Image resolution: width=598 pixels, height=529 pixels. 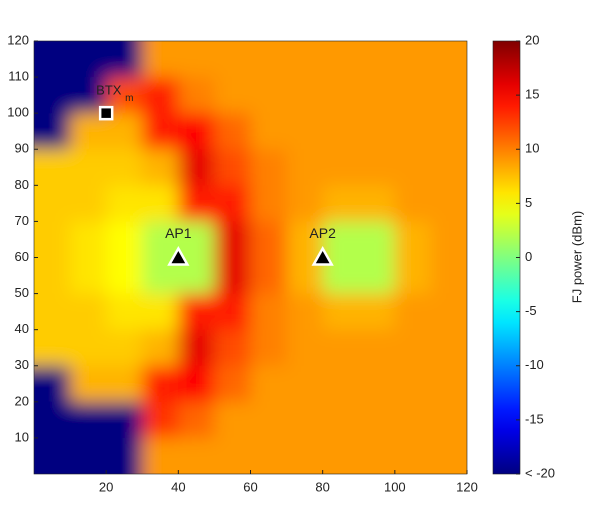 What do you see at coordinates (576, 257) in the screenshot?
I see `colorbar-label: FJ power (dBm)` at bounding box center [576, 257].